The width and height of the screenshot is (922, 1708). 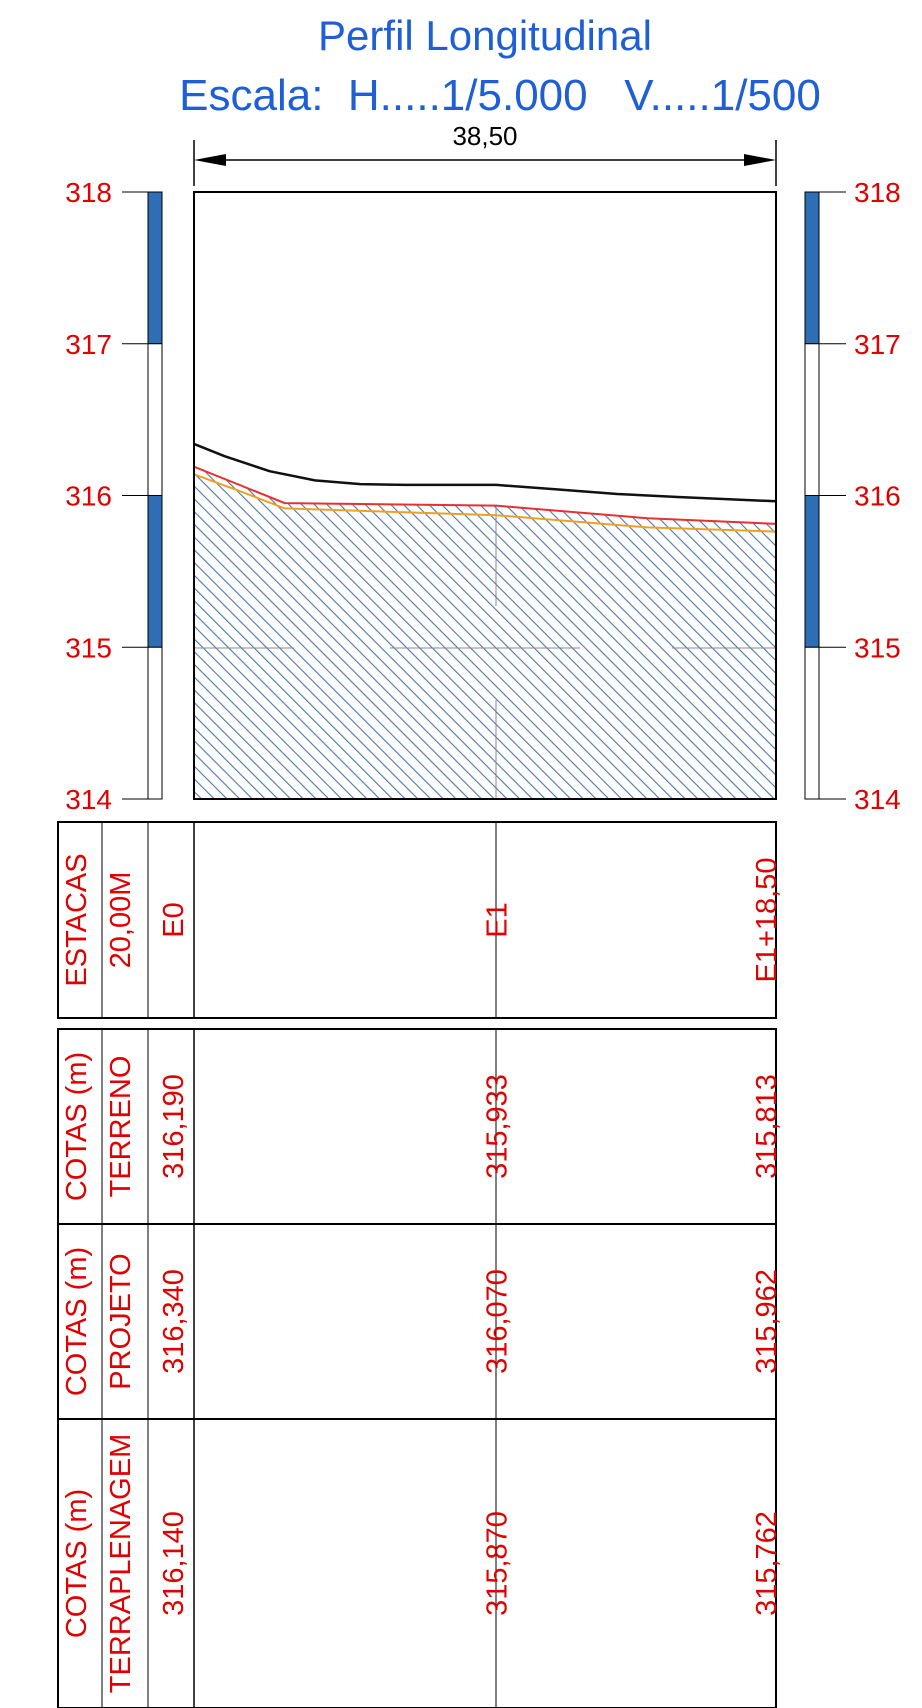 I want to click on table-cell-value: 316,140, so click(x=174, y=1563).